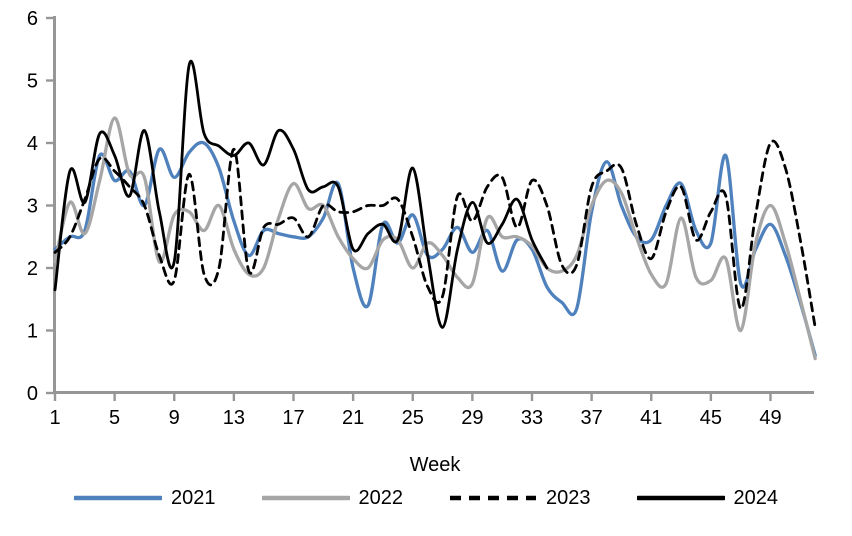 This screenshot has height=536, width=852. Describe the element at coordinates (293, 418) in the screenshot. I see `x-tick-label: 17` at that location.